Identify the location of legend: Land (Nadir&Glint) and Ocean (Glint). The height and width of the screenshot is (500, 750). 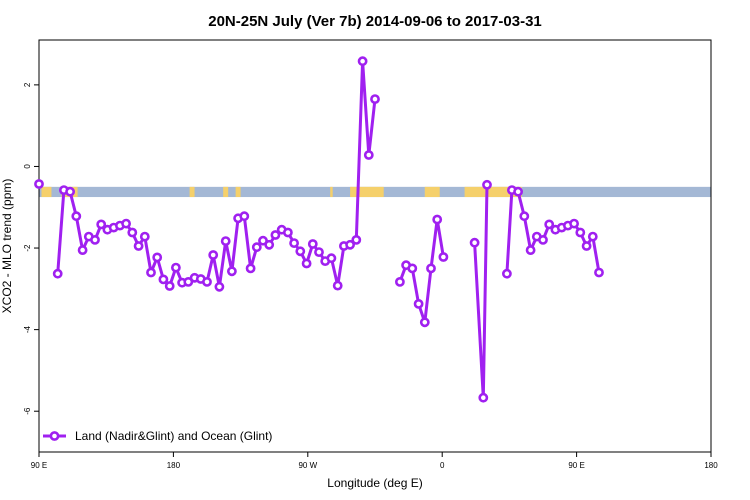
(157, 436).